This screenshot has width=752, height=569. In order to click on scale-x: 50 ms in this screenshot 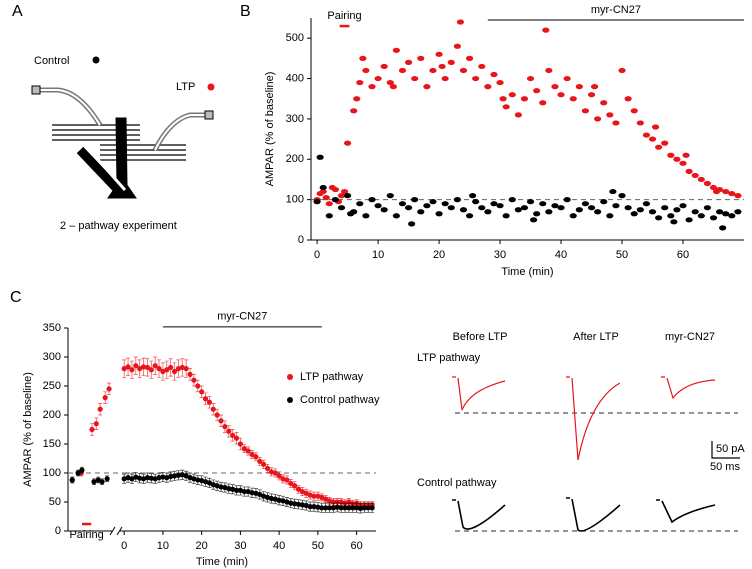, I will do `click(725, 467)`.